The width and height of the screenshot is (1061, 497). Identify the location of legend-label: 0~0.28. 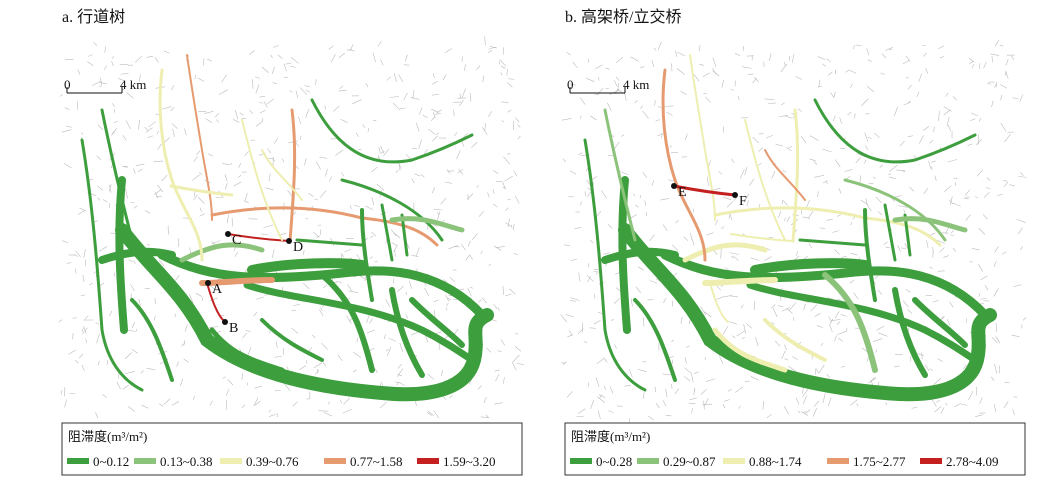
(614, 461).